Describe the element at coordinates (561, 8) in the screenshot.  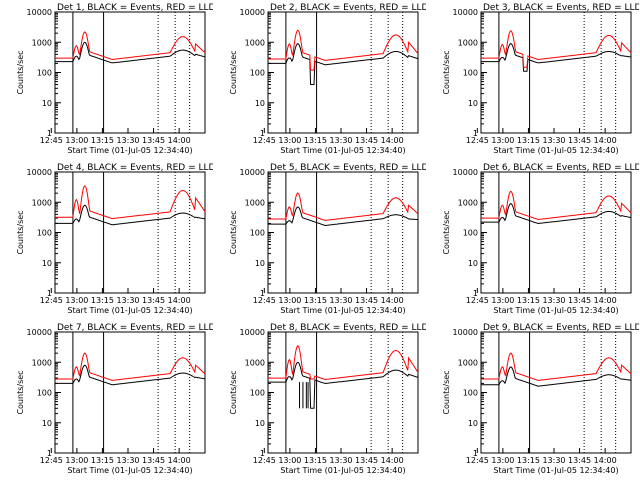
I see `chart-title: Det 3, BLACK = Events, RED = LLD` at that location.